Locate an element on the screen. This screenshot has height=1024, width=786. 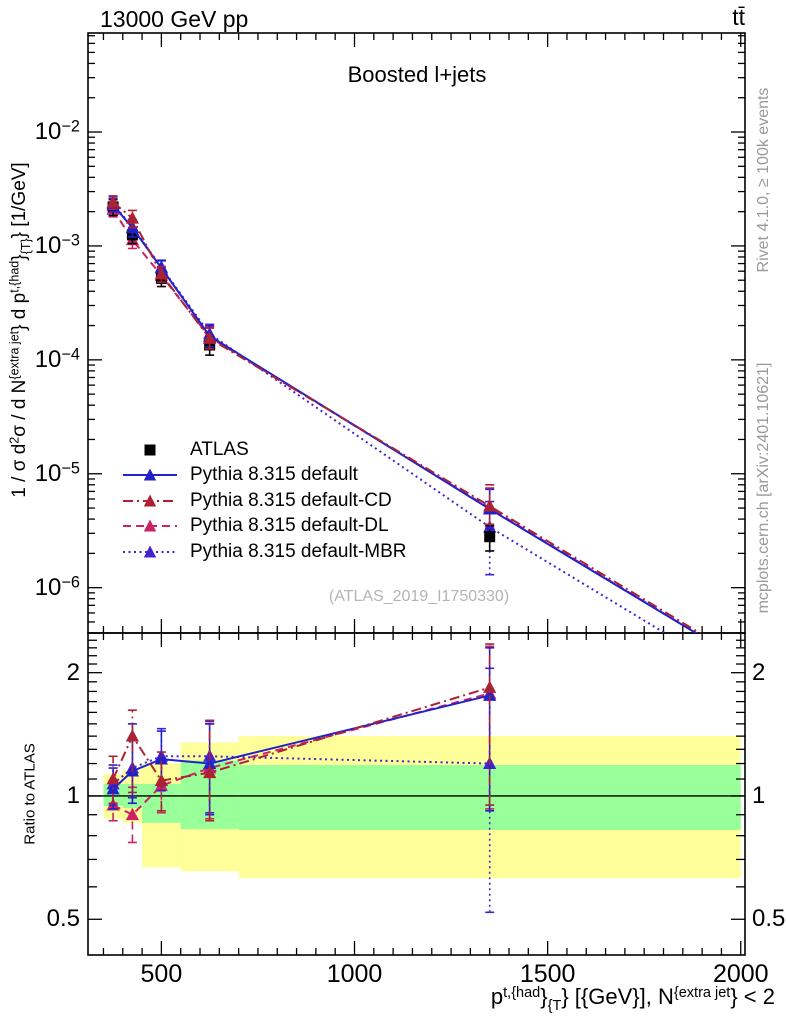
legend-label: Pythia 8.315 default-DL is located at coordinates (289, 526).